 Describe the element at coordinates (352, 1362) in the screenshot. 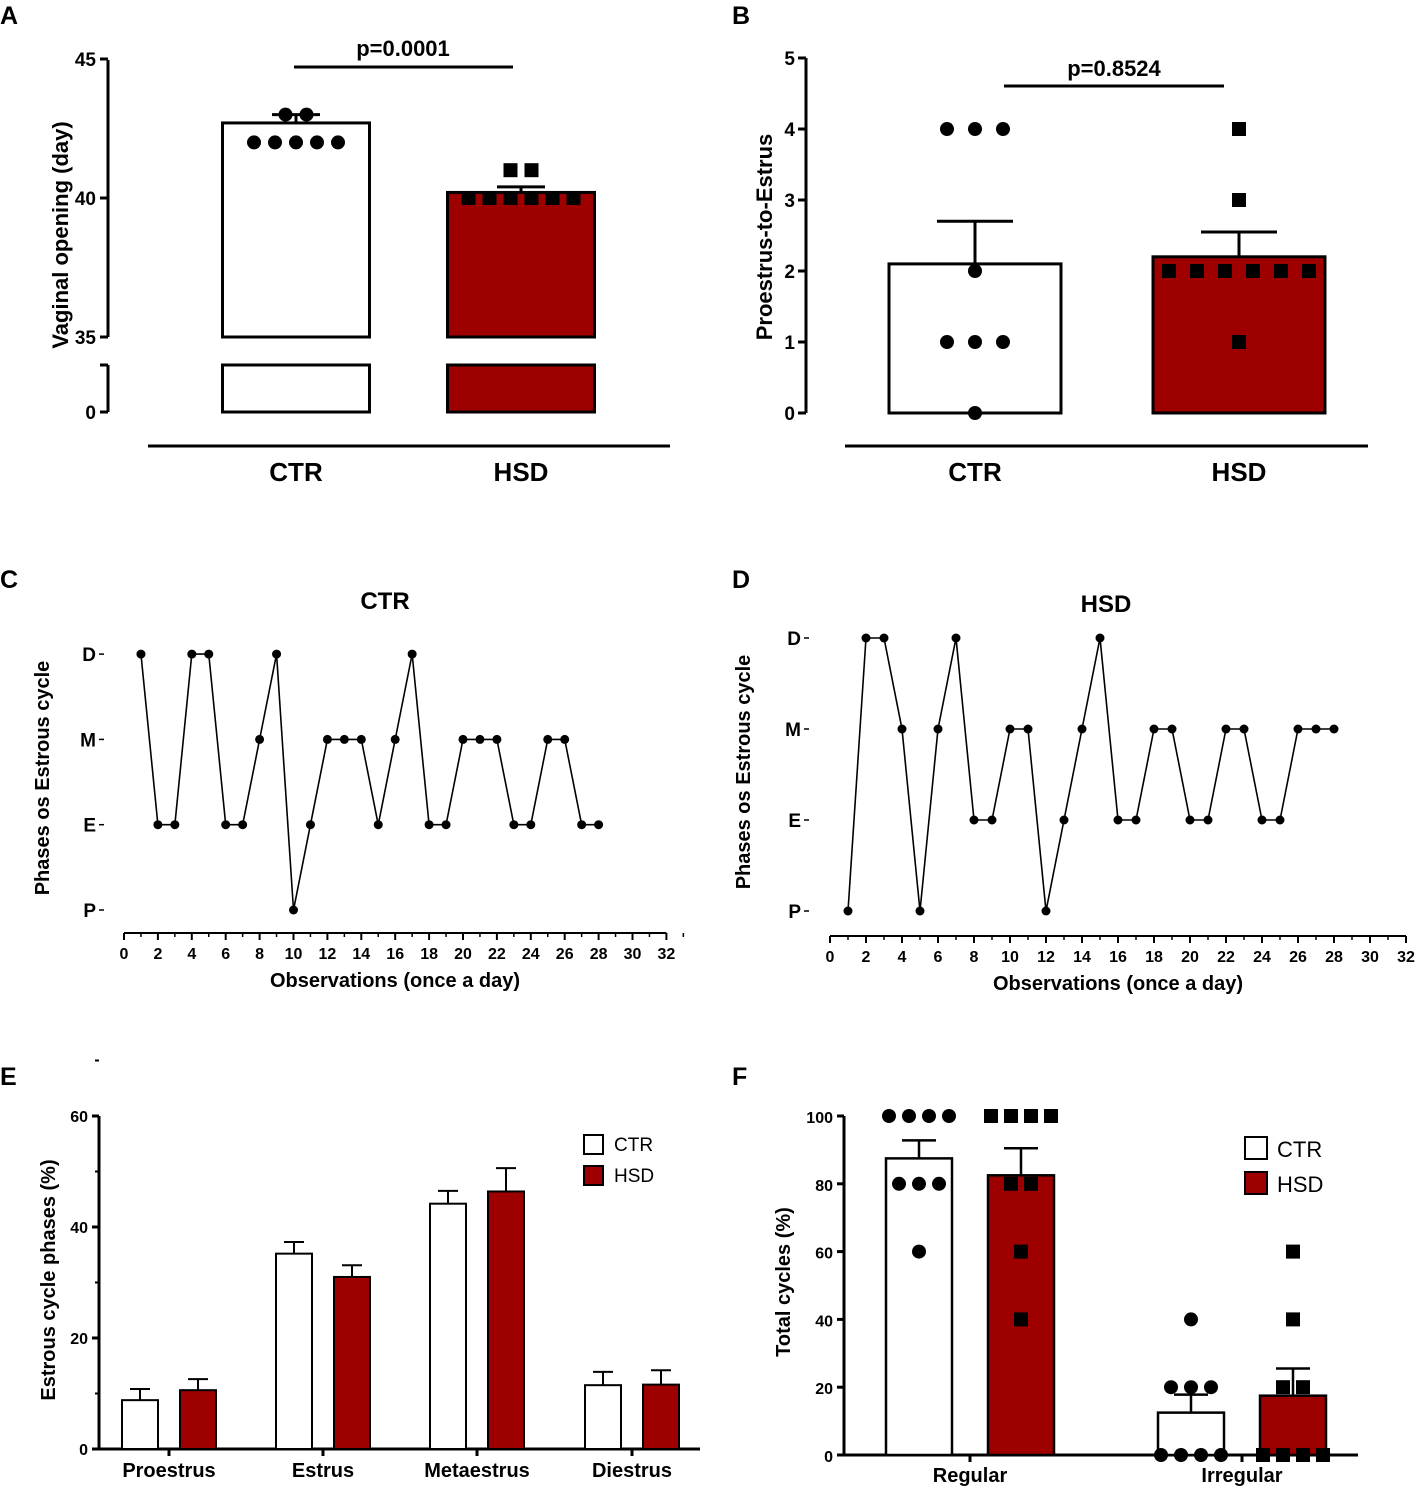

I see `bar-hsd-estrus` at that location.